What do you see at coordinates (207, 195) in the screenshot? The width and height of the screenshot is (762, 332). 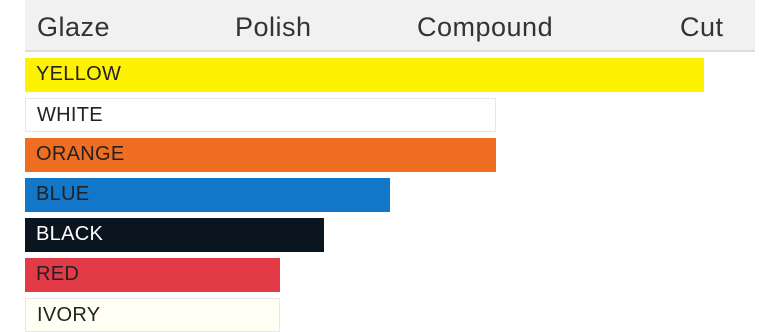 I see `bar-blue: BLUE` at bounding box center [207, 195].